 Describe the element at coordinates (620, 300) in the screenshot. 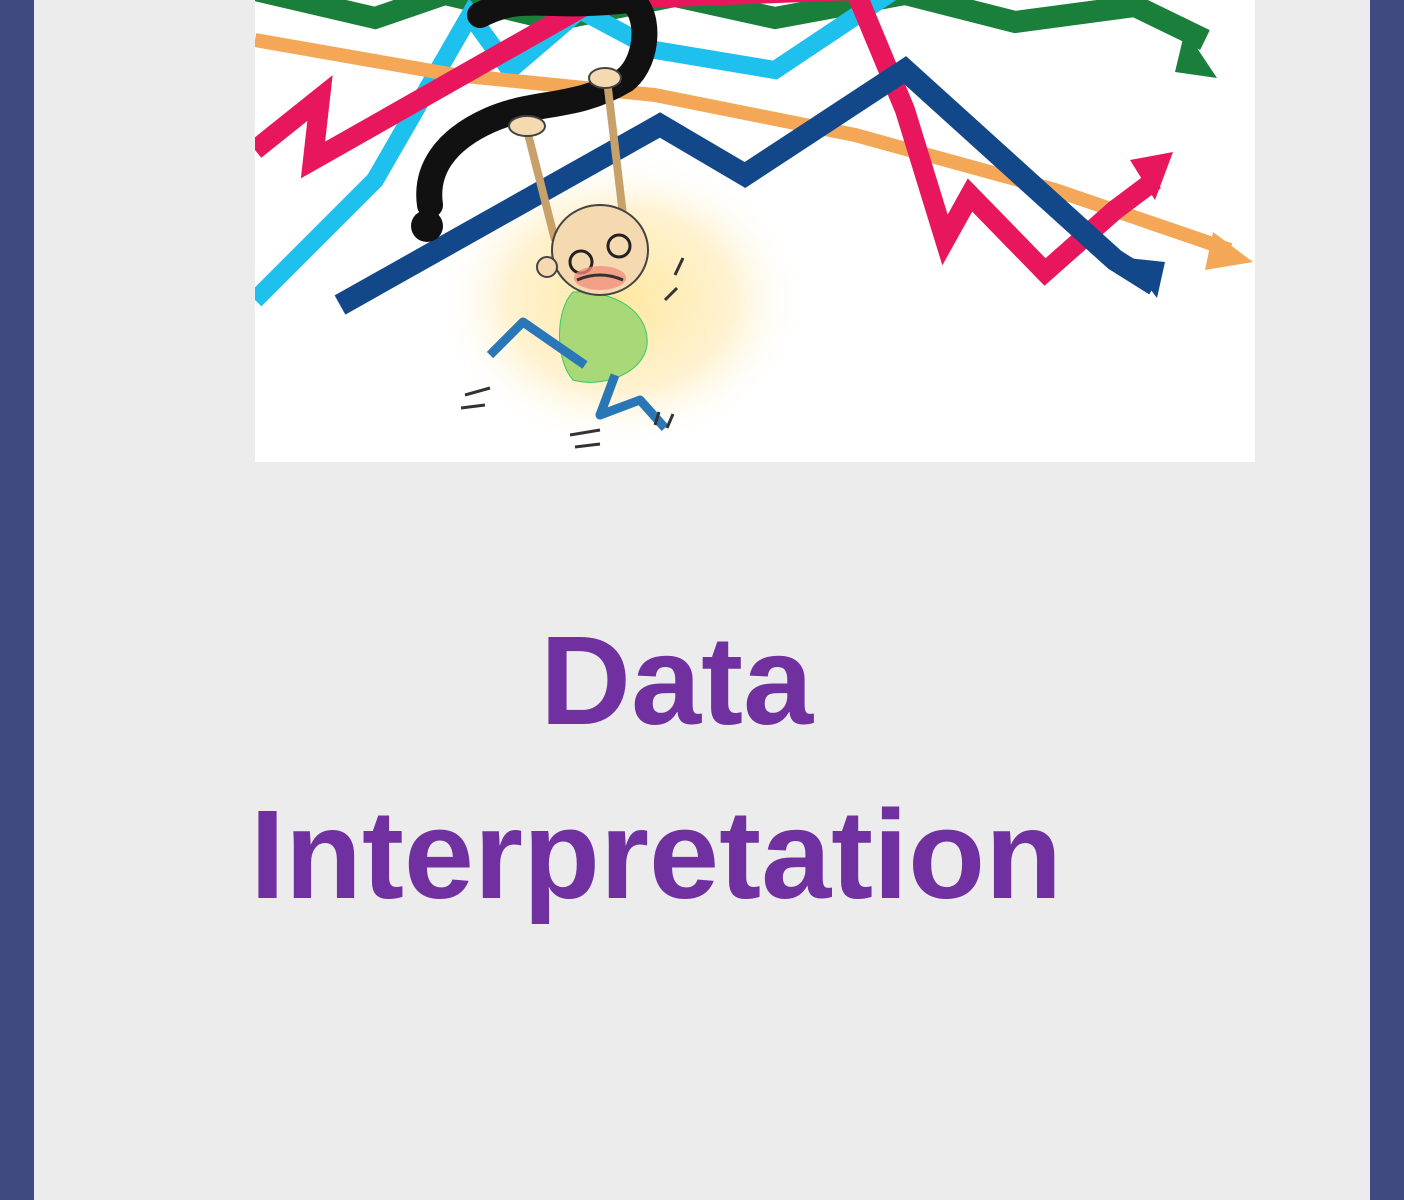

I see `glow-shape` at that location.